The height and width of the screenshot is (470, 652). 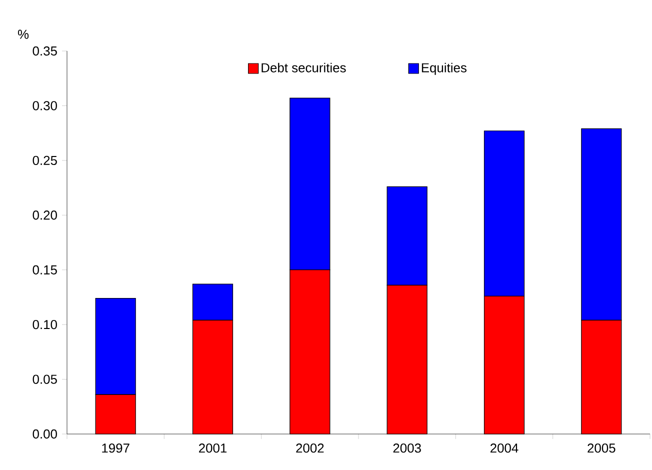 I want to click on x-tick-label: 2003, so click(x=407, y=448).